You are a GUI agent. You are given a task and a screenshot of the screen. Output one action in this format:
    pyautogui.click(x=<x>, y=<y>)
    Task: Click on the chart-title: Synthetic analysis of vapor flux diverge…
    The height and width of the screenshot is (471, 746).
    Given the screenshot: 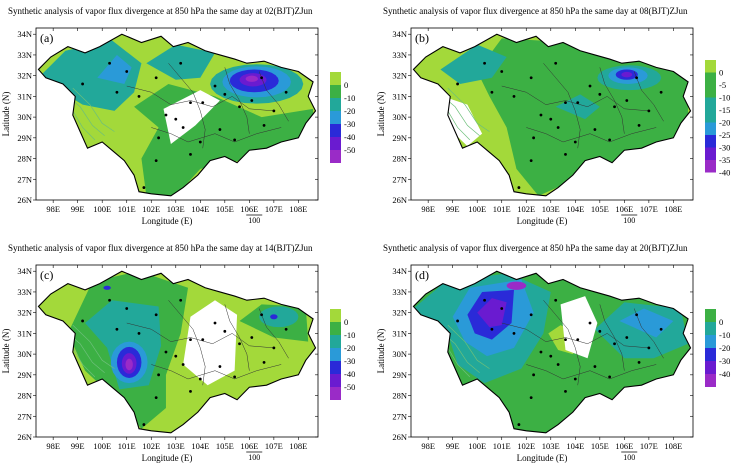 What is the action you would take?
    pyautogui.click(x=535, y=248)
    